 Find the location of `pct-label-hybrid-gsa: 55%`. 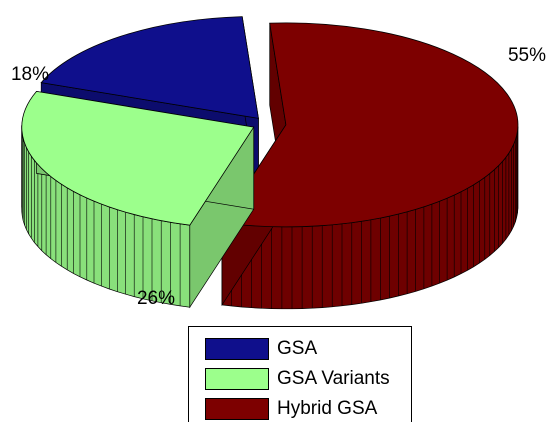

pct-label-hybrid-gsa: 55% is located at coordinates (527, 55).